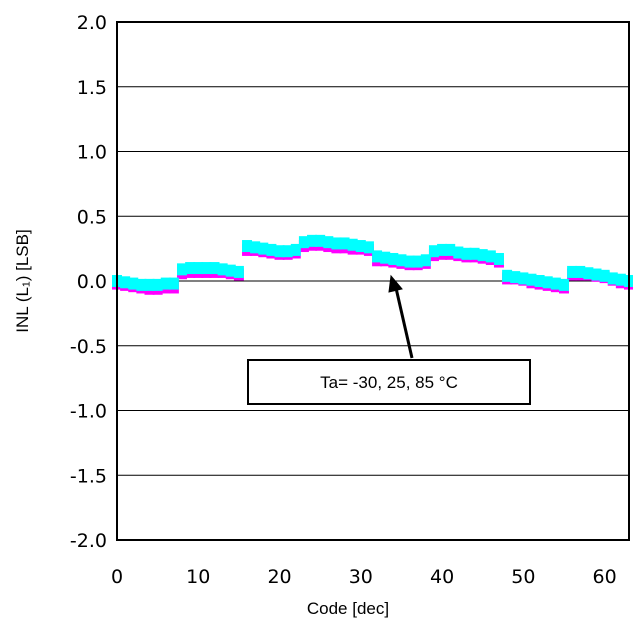  Describe the element at coordinates (404, 323) in the screenshot. I see `annotation-arrow-line` at that location.